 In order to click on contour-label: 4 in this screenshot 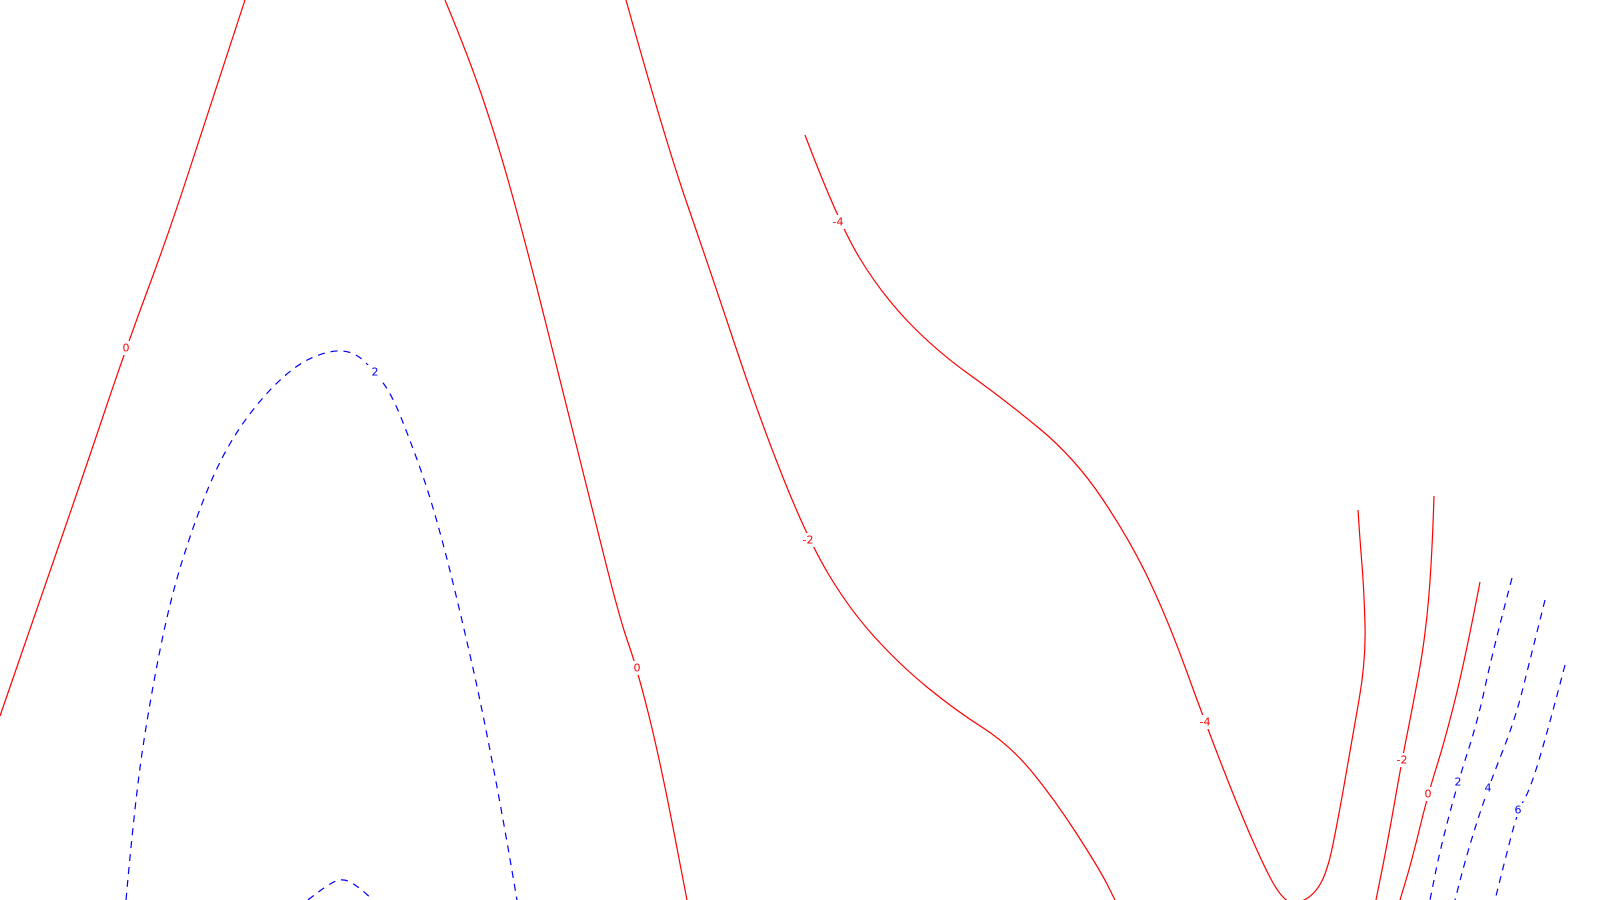, I will do `click(1488, 788)`.